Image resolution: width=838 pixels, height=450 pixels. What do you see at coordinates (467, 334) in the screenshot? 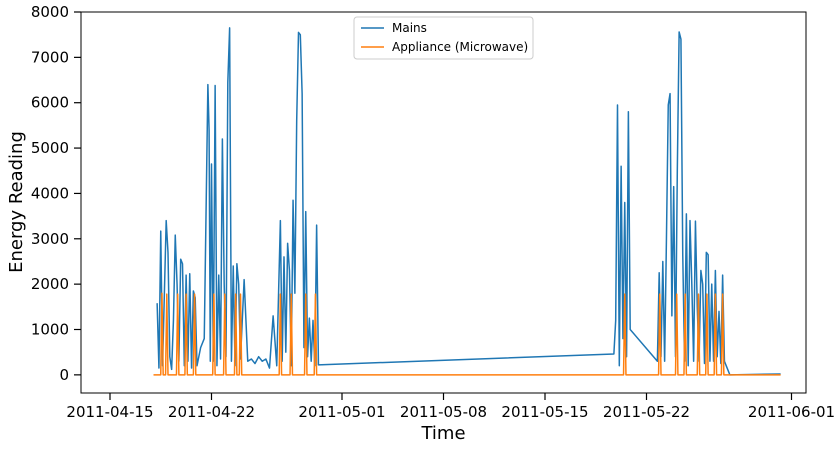
I see `series-line-appliance-microwave` at bounding box center [467, 334].